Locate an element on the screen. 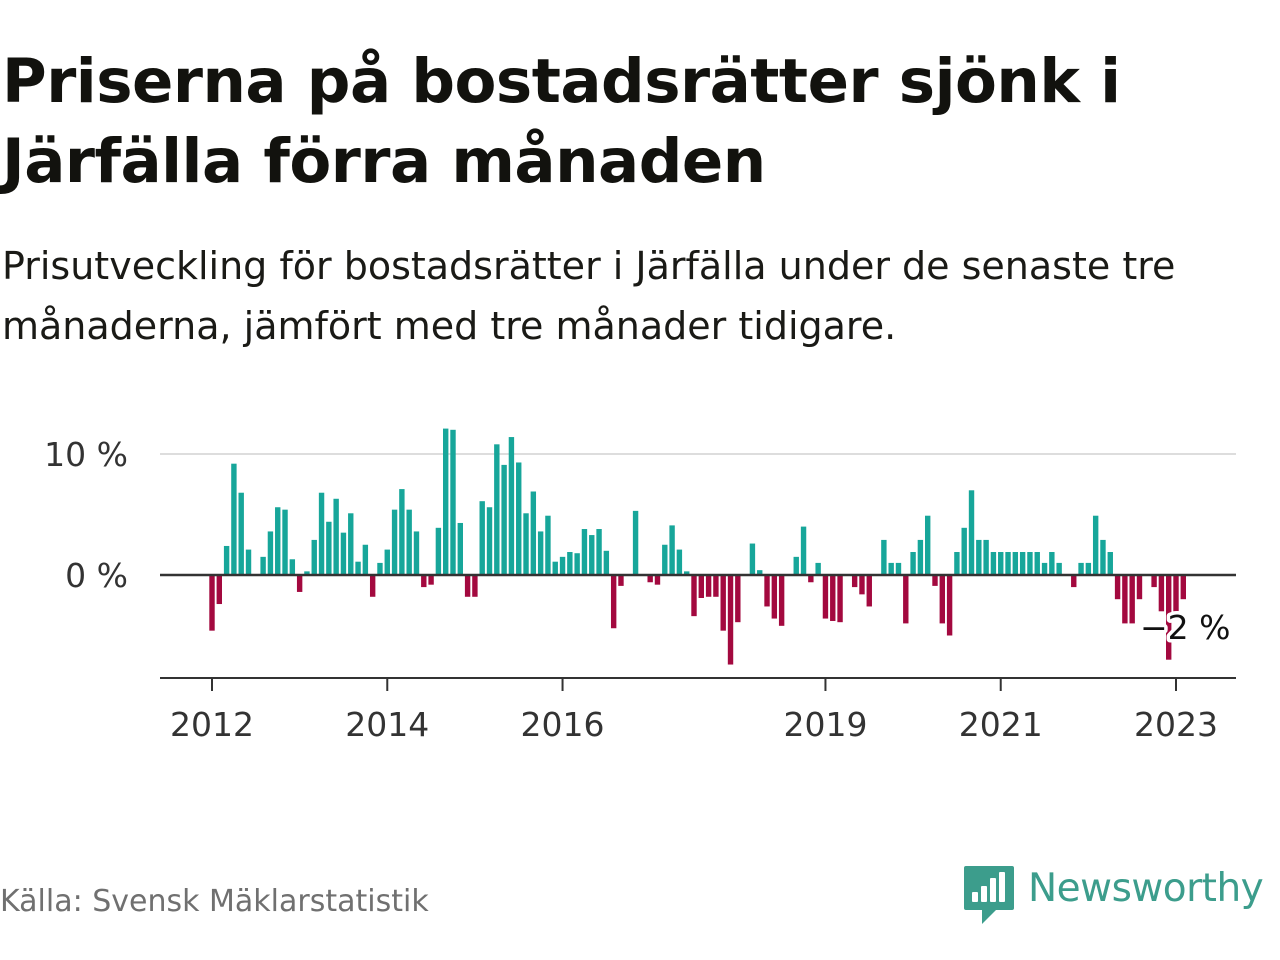 Image resolution: width=1280 pixels, height=960 pixels. y-tick-label: 0 % is located at coordinates (96, 575).